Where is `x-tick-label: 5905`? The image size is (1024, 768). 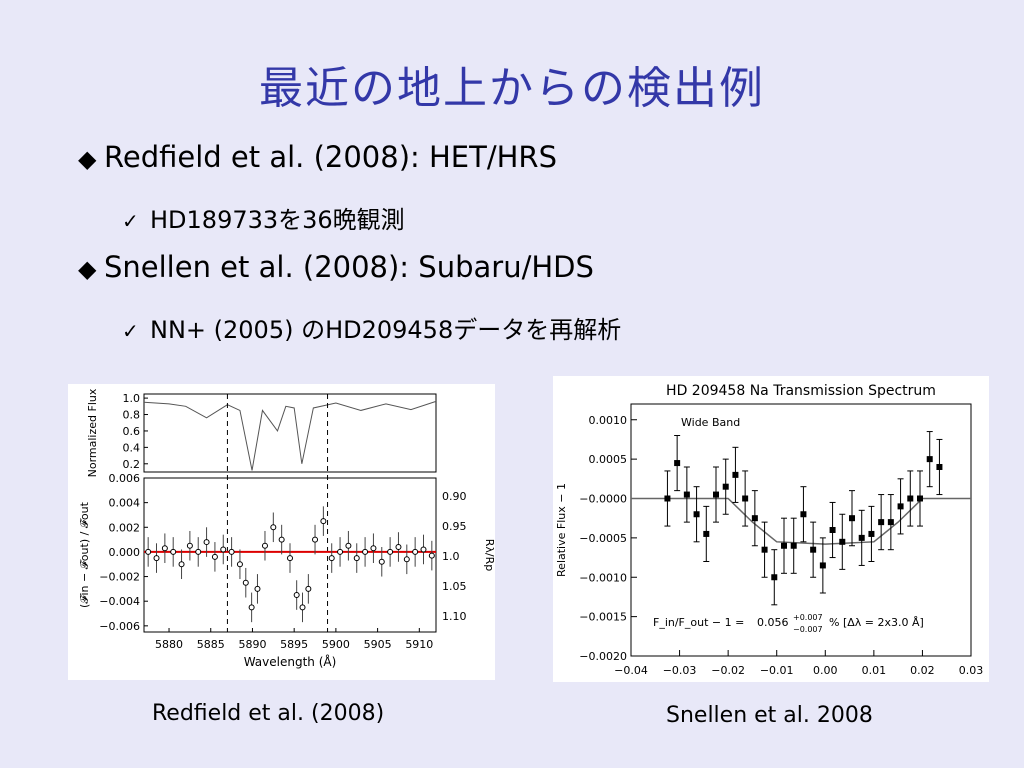 x-tick-label: 5905 is located at coordinates (378, 644).